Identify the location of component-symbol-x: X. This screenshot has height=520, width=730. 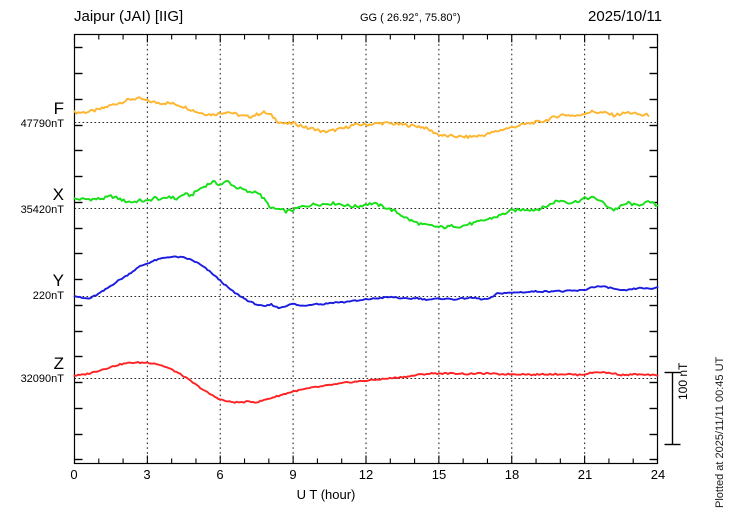
(58, 194).